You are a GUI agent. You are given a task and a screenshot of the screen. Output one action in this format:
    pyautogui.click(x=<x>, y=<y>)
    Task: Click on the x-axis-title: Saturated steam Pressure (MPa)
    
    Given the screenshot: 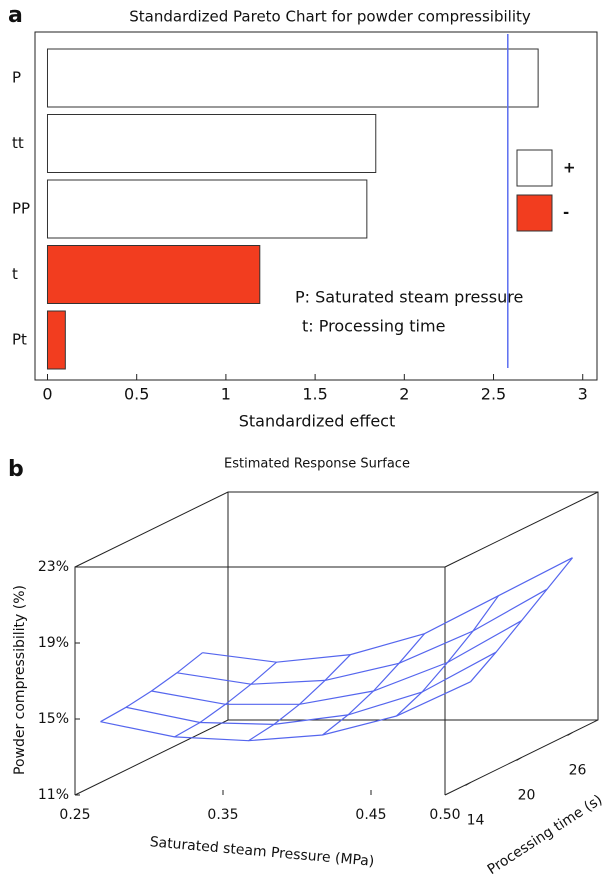 What is the action you would take?
    pyautogui.click(x=262, y=852)
    